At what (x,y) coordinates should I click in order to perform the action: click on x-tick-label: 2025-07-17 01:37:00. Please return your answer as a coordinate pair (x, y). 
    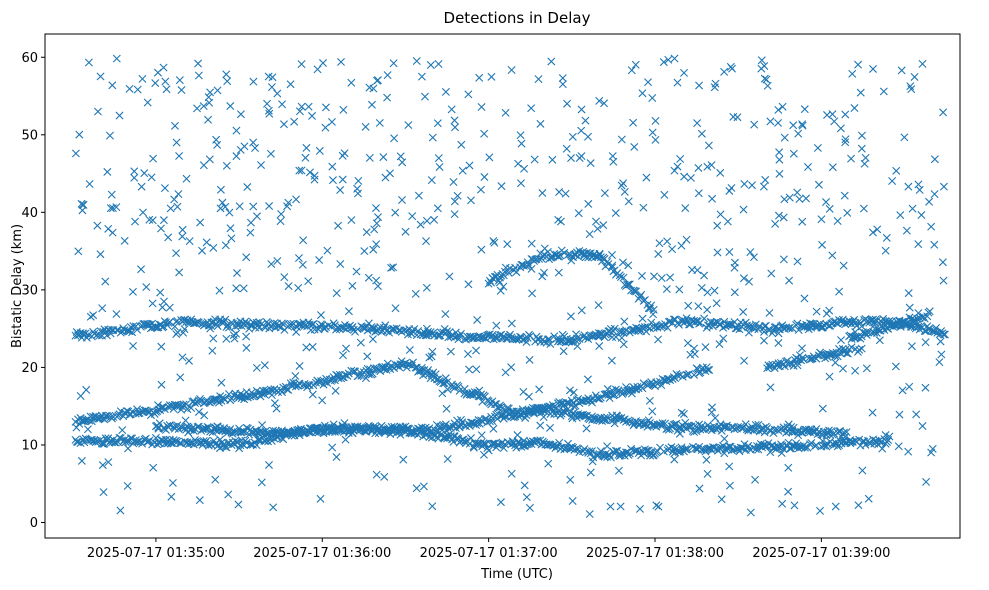
    Looking at the image, I should click on (489, 553).